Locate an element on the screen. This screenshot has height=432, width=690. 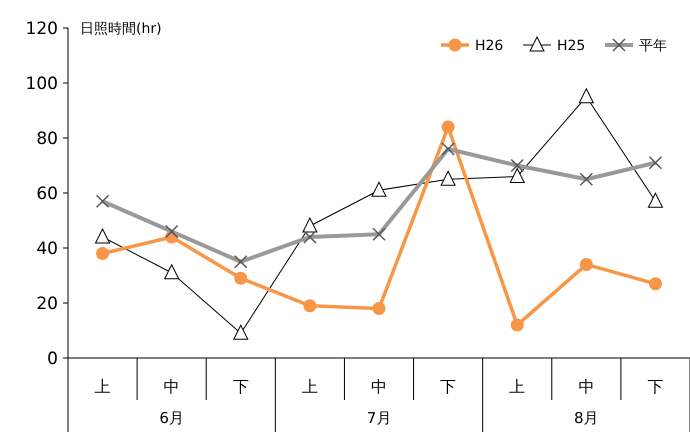
legend-label: H26 is located at coordinates (489, 46).